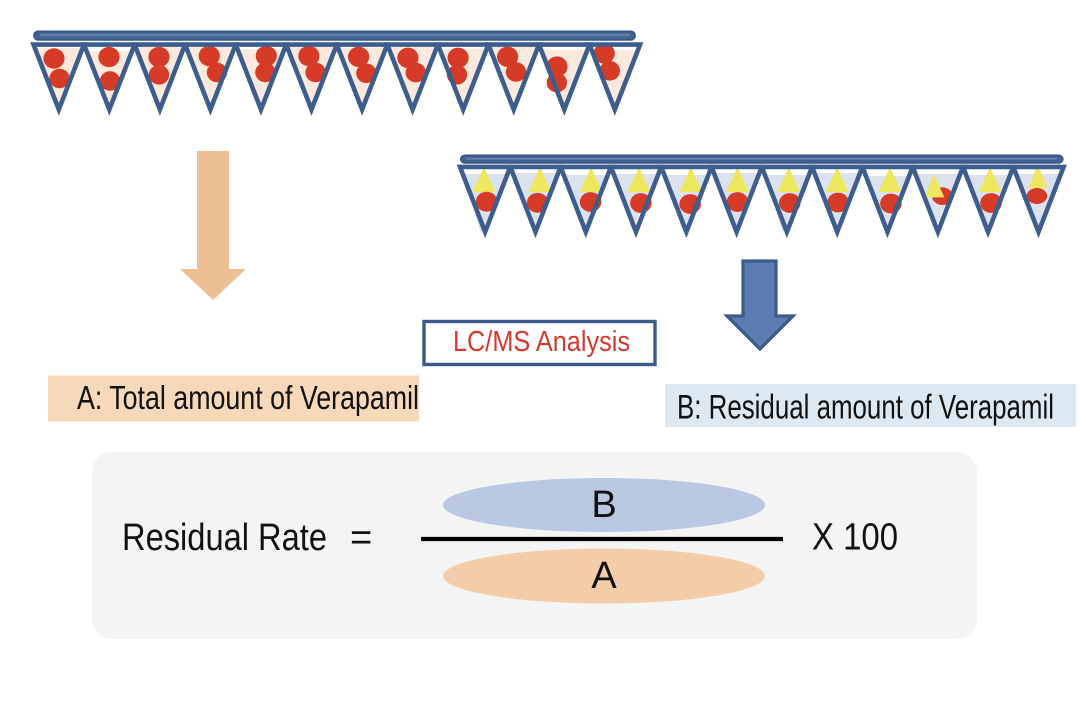  What do you see at coordinates (541, 342) in the screenshot?
I see `svg-text: LC/MS Analysis` at bounding box center [541, 342].